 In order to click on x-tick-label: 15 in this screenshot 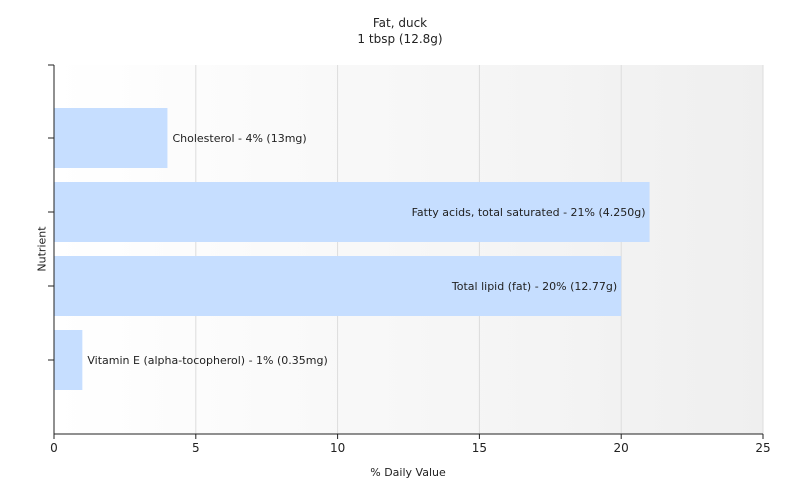, I will do `click(479, 448)`.